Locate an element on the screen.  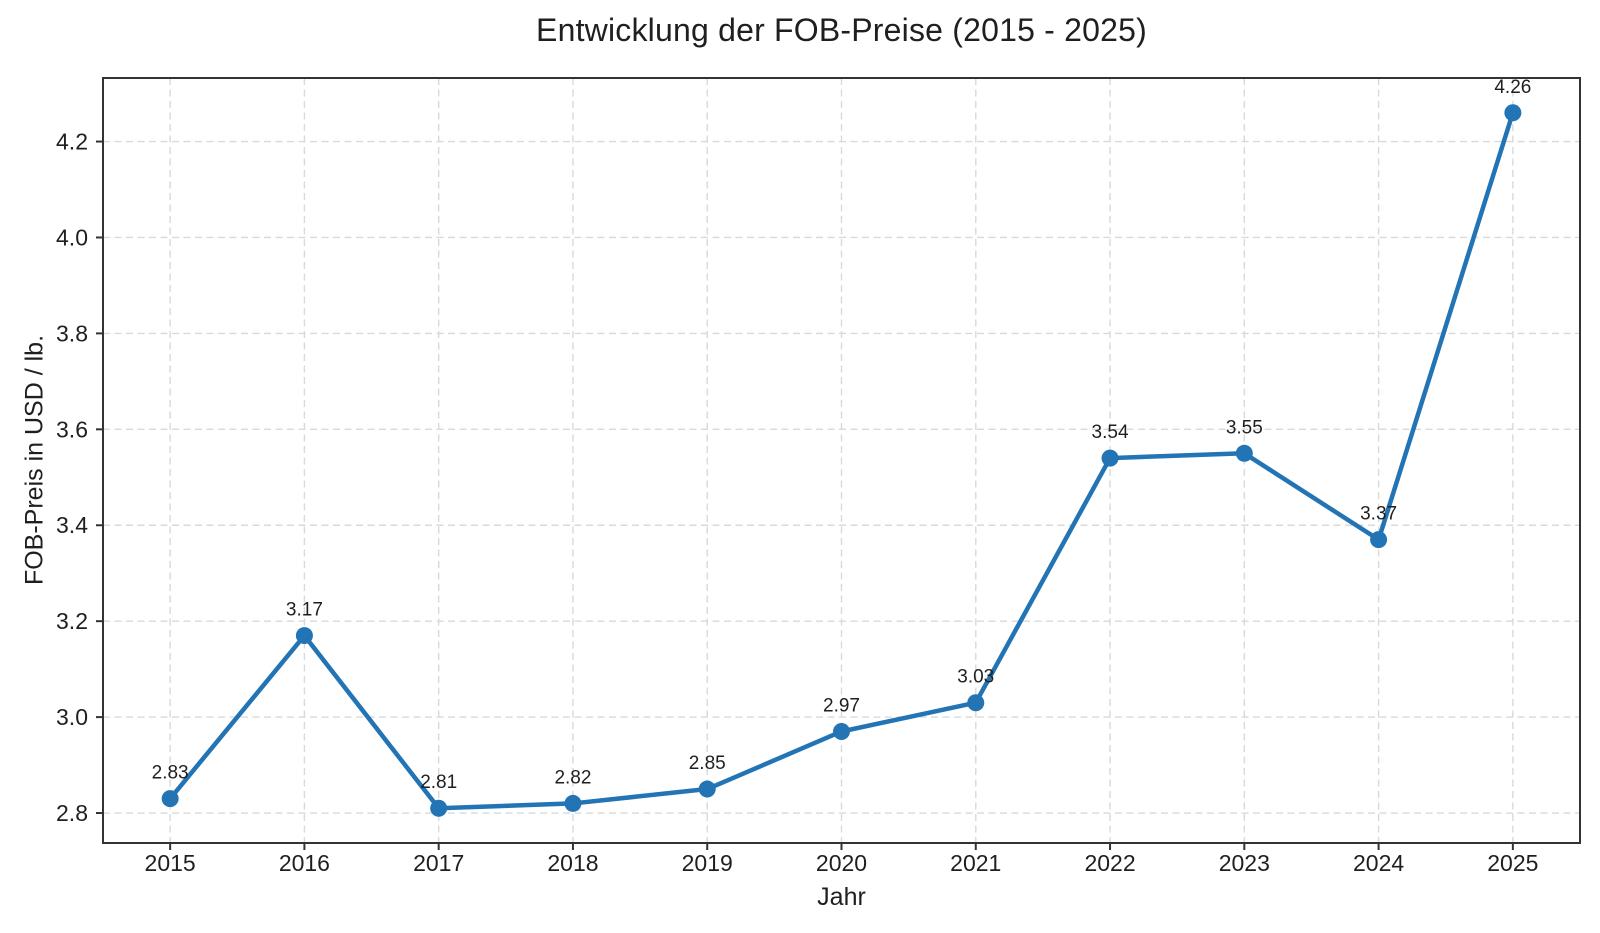
data-point-label: 3.37 is located at coordinates (1378, 514).